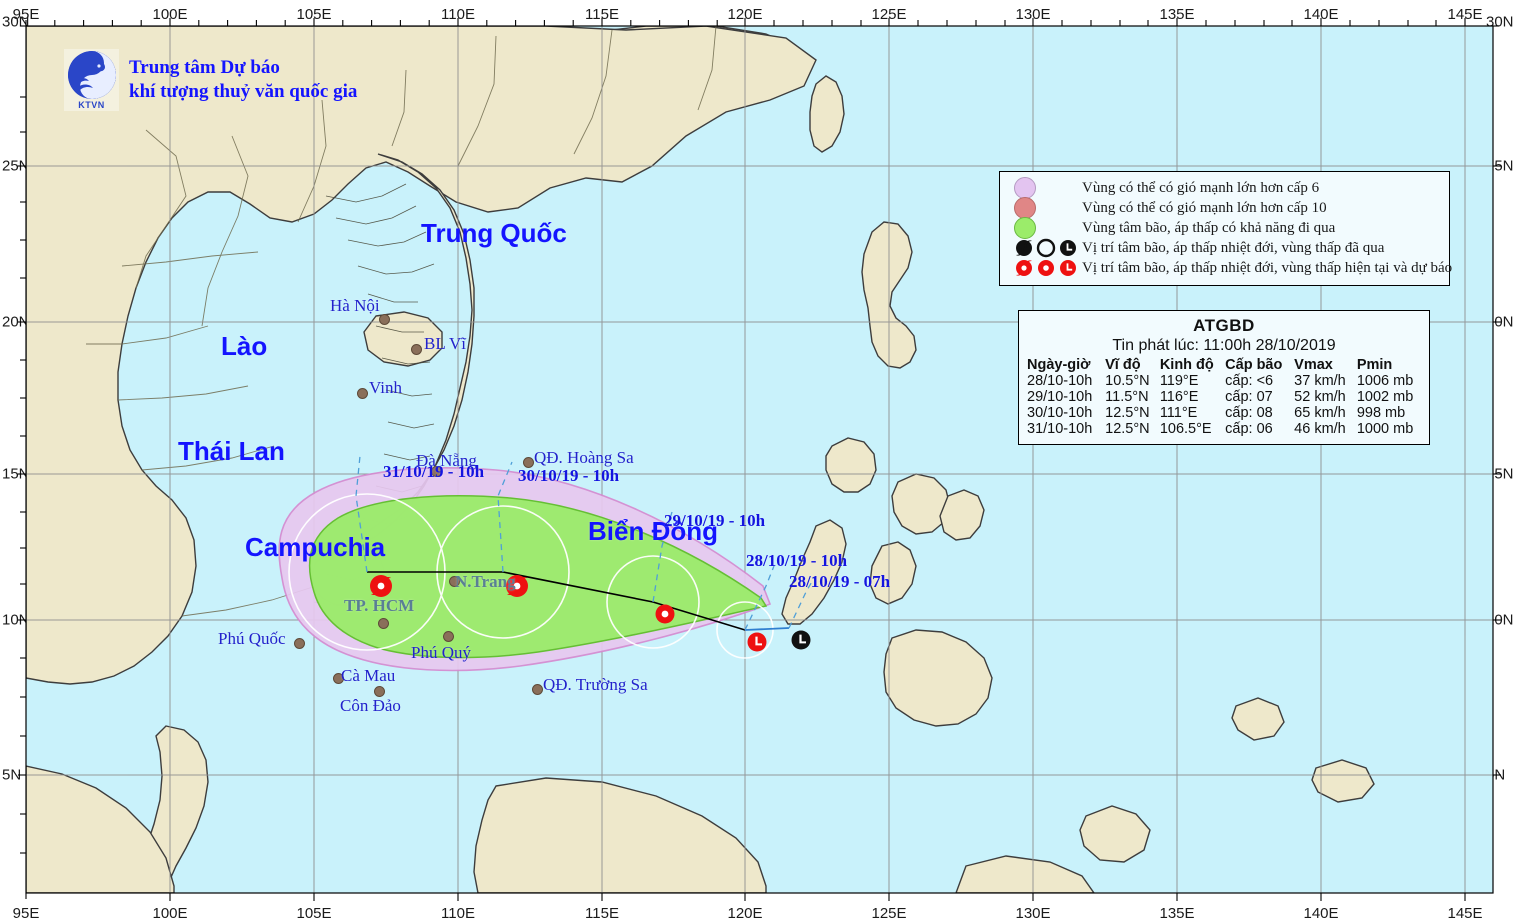 The height and width of the screenshot is (919, 1519). Describe the element at coordinates (1224, 365) in the screenshot. I see `table-header-row: Ngày-giờ Vĩ độ Kinh độ Cấp bão Vmax Pmin` at that location.